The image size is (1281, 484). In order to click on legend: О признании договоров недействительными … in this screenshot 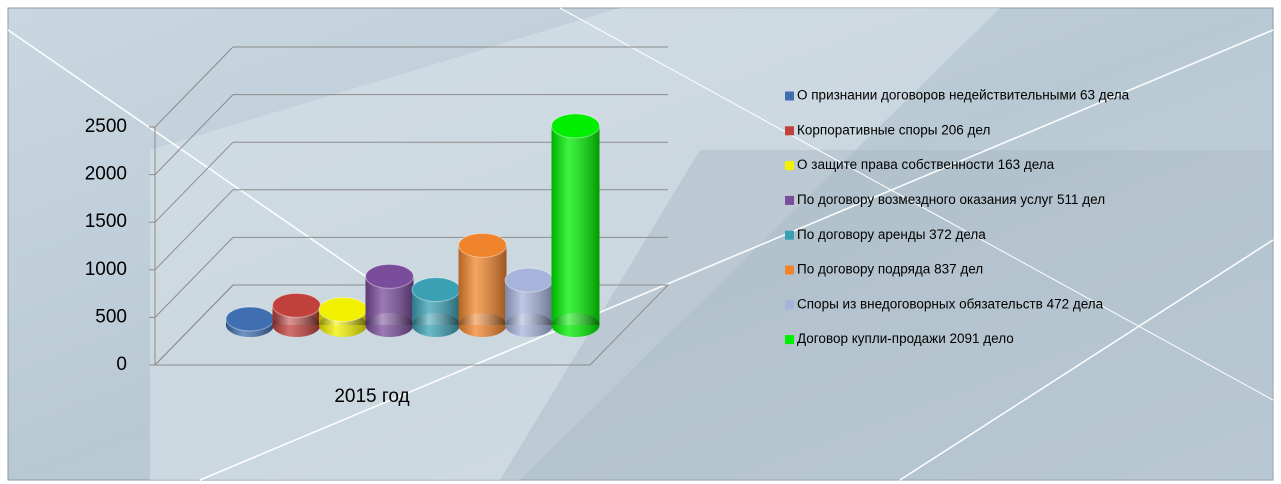, I will do `click(957, 217)`.